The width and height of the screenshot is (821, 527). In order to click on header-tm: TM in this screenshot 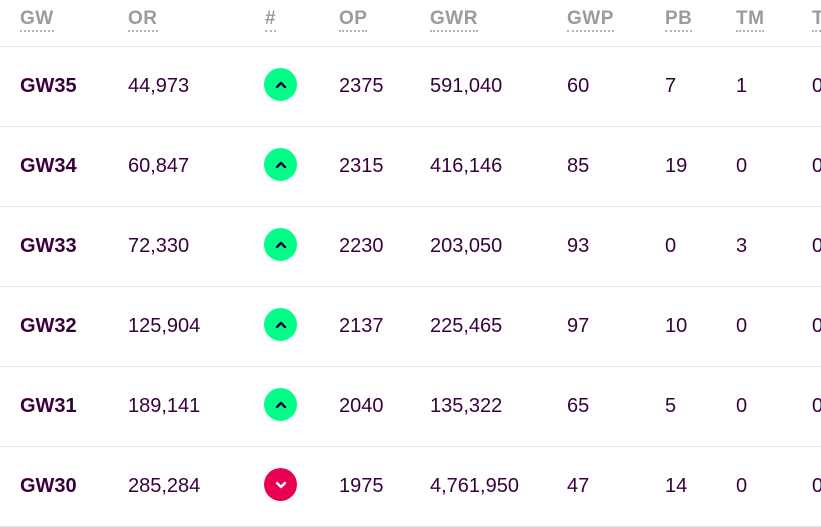, I will do `click(750, 20)`.